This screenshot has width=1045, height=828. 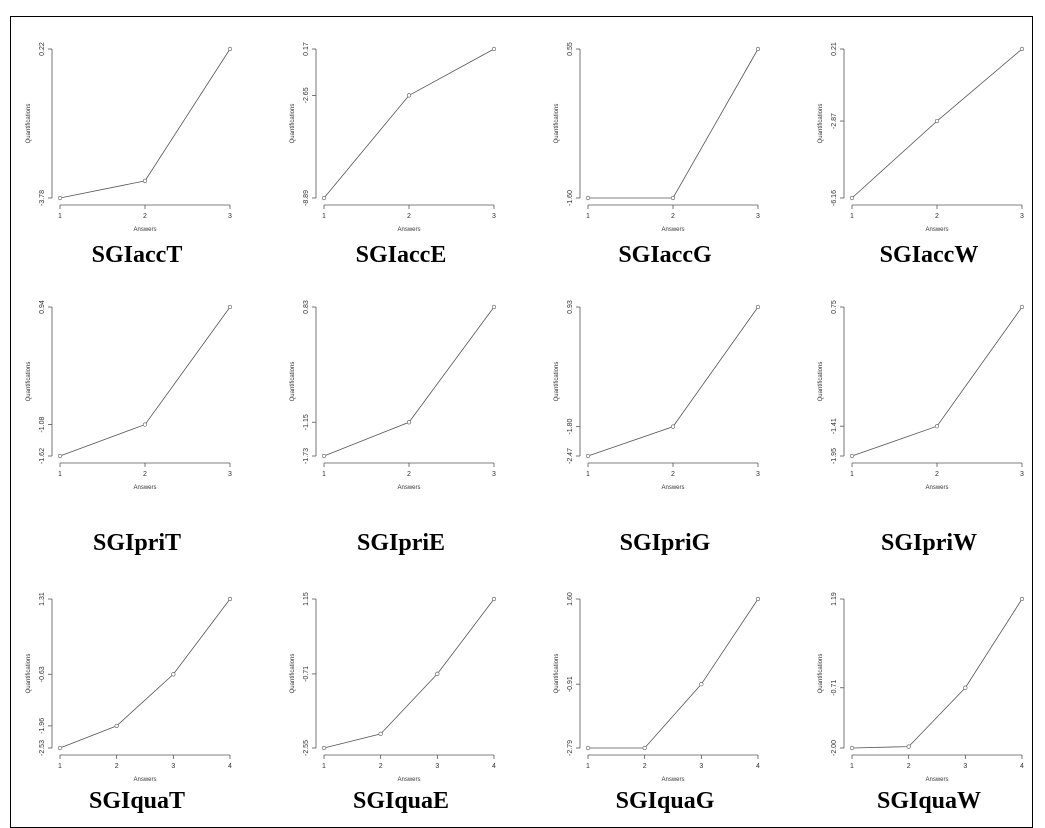 What do you see at coordinates (306, 599) in the screenshot?
I see `y-tick-label: 1.15` at bounding box center [306, 599].